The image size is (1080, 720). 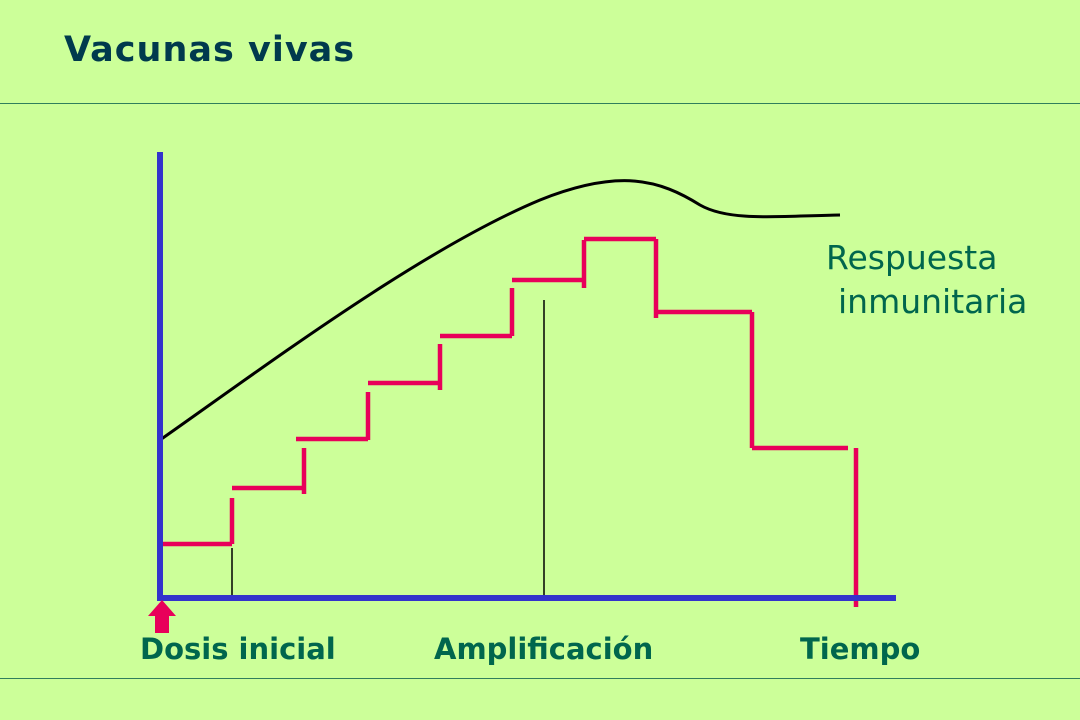 I want to click on response-label-line2: inmunitaria, so click(x=933, y=301).